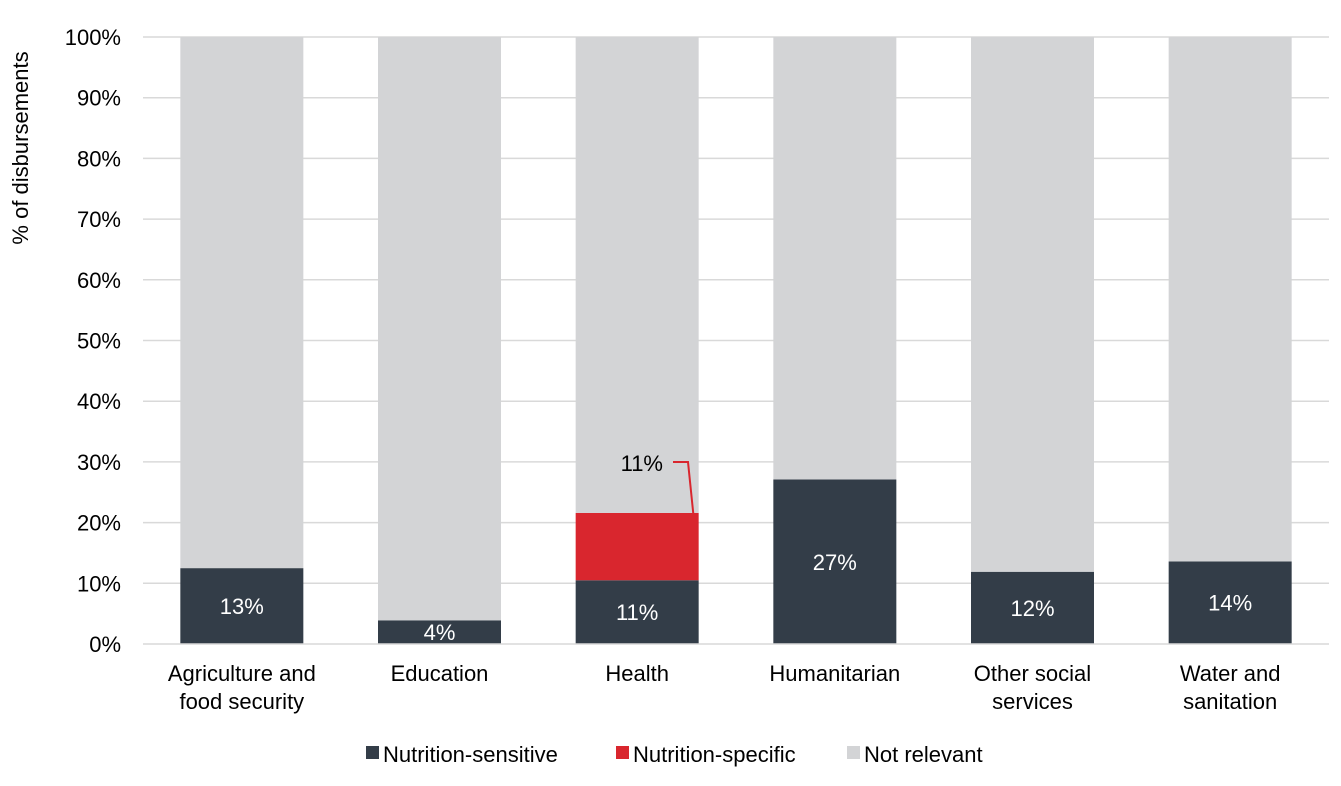 Image resolution: width=1341 pixels, height=786 pixels. I want to click on y-axis-label: % of disbursements, so click(20, 147).